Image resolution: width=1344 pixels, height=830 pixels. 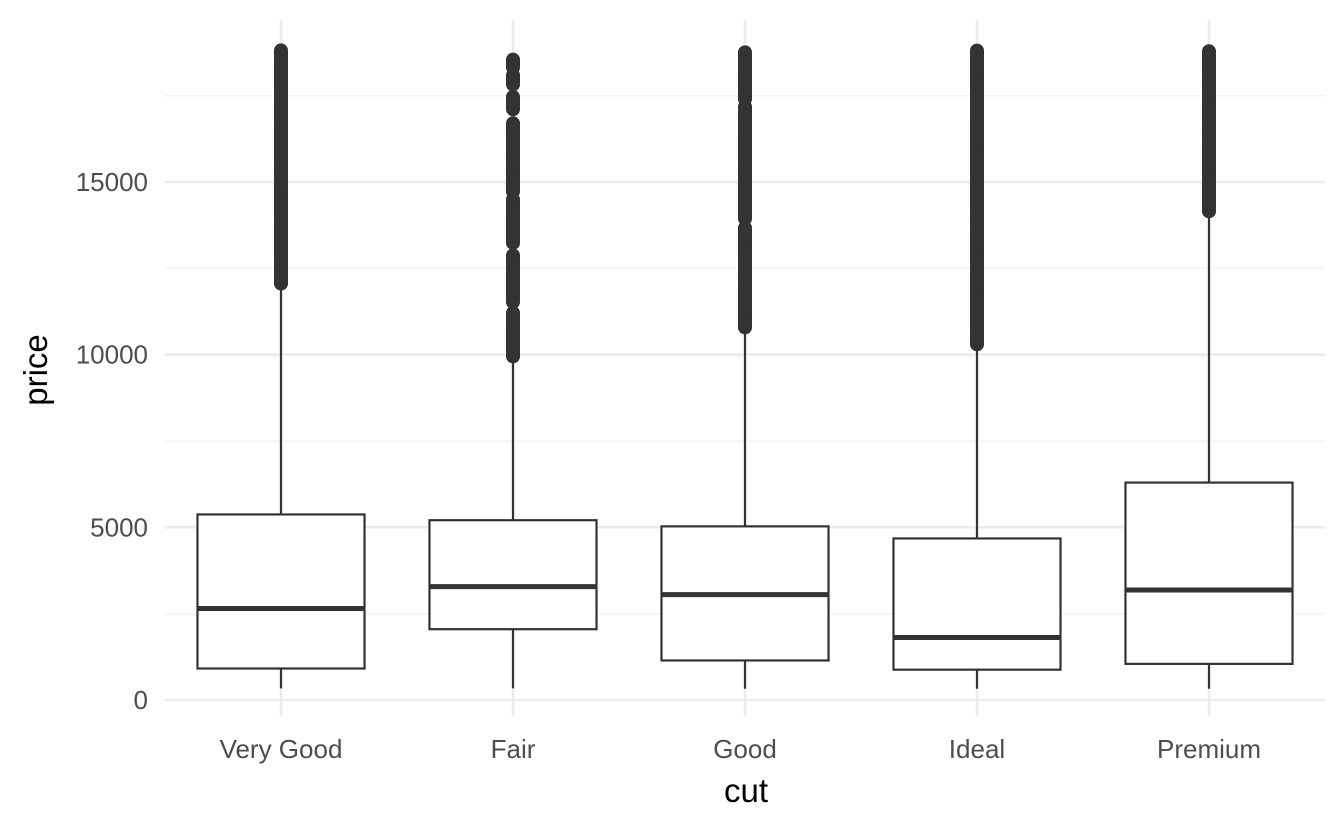 I want to click on x-tick-label: Fair, so click(x=513, y=749).